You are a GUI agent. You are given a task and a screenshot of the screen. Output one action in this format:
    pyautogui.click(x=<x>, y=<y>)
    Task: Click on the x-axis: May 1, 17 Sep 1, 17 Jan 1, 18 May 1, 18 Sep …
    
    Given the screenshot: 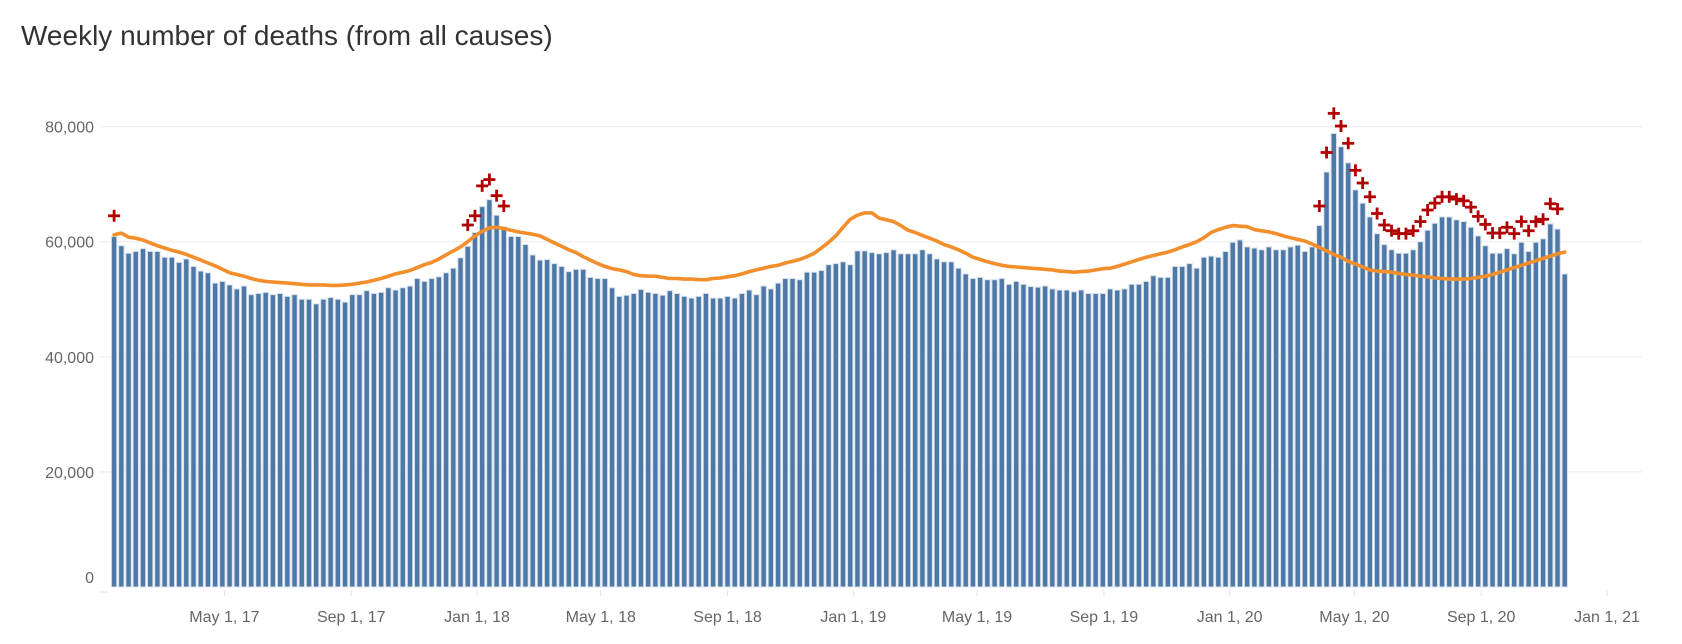 What is the action you would take?
    pyautogui.click(x=870, y=608)
    